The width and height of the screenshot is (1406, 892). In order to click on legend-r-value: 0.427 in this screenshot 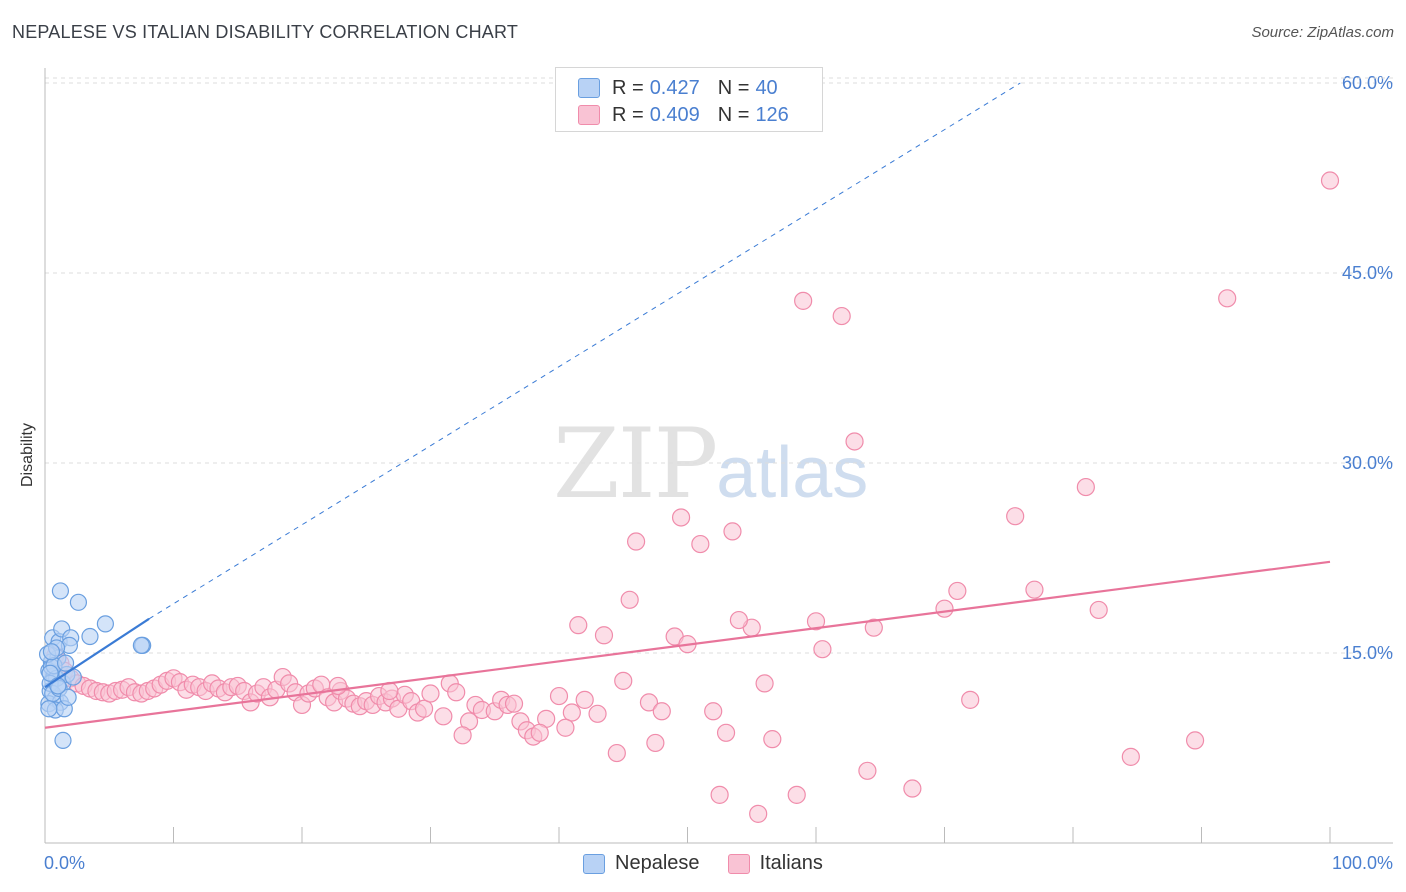, I will do `click(674, 87)`.